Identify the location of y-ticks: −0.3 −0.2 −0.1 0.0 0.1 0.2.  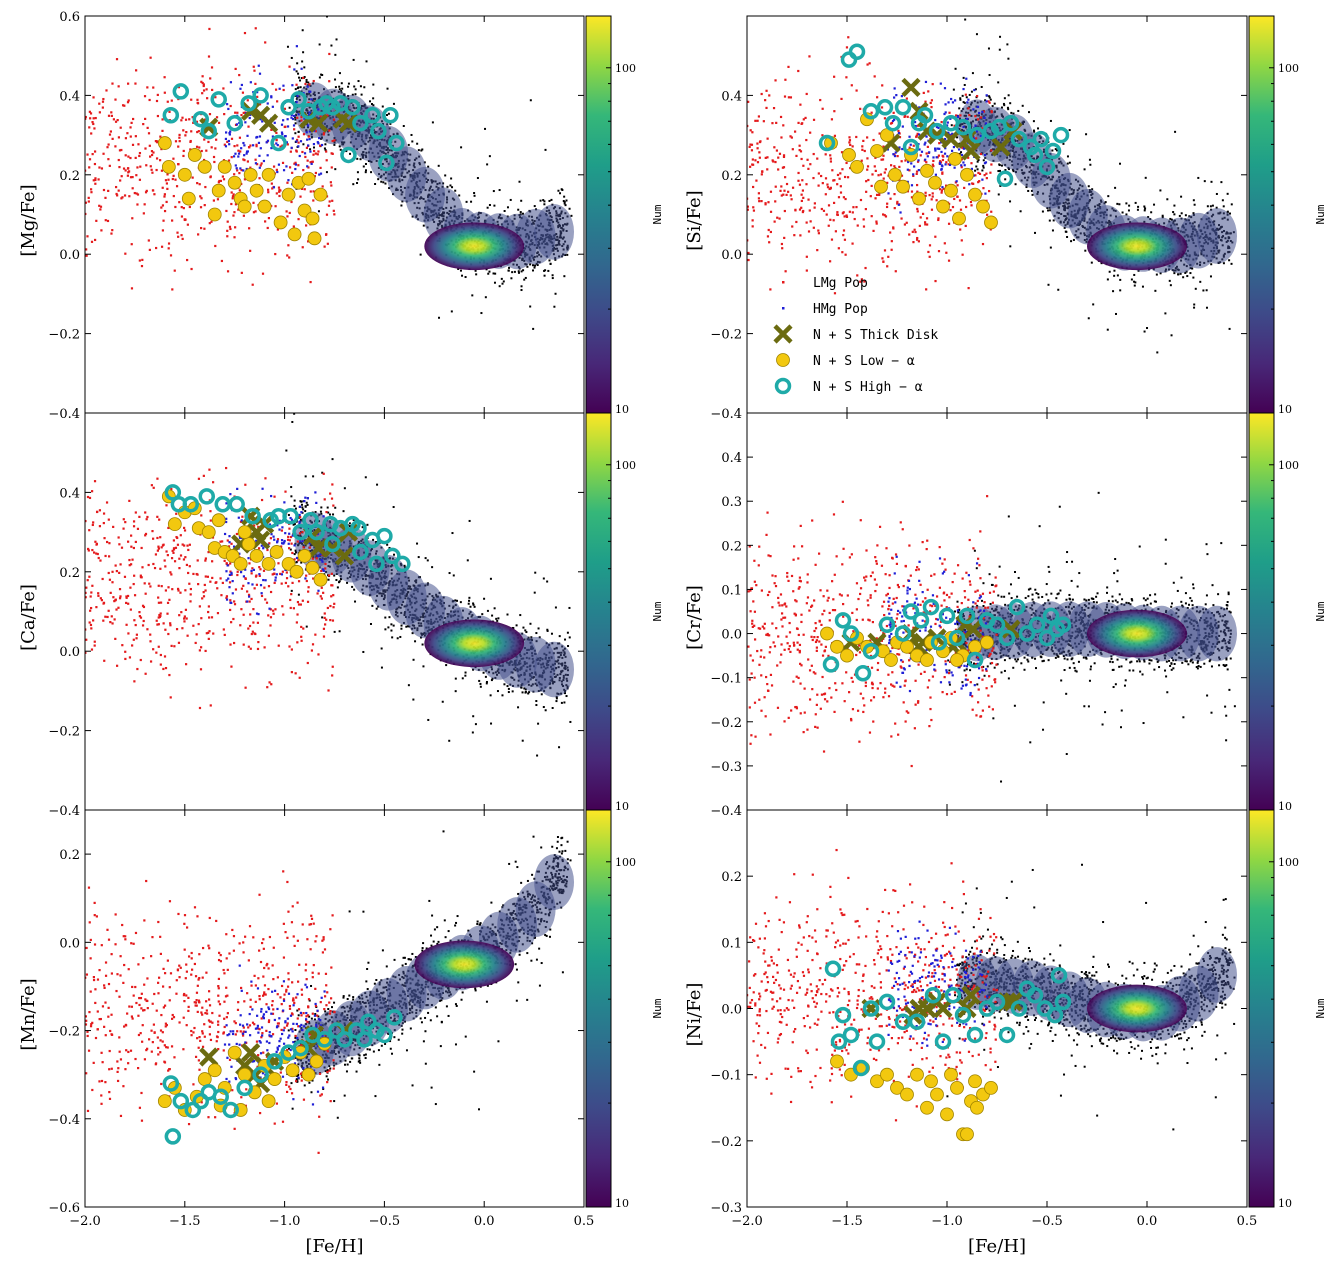
(978, 1043).